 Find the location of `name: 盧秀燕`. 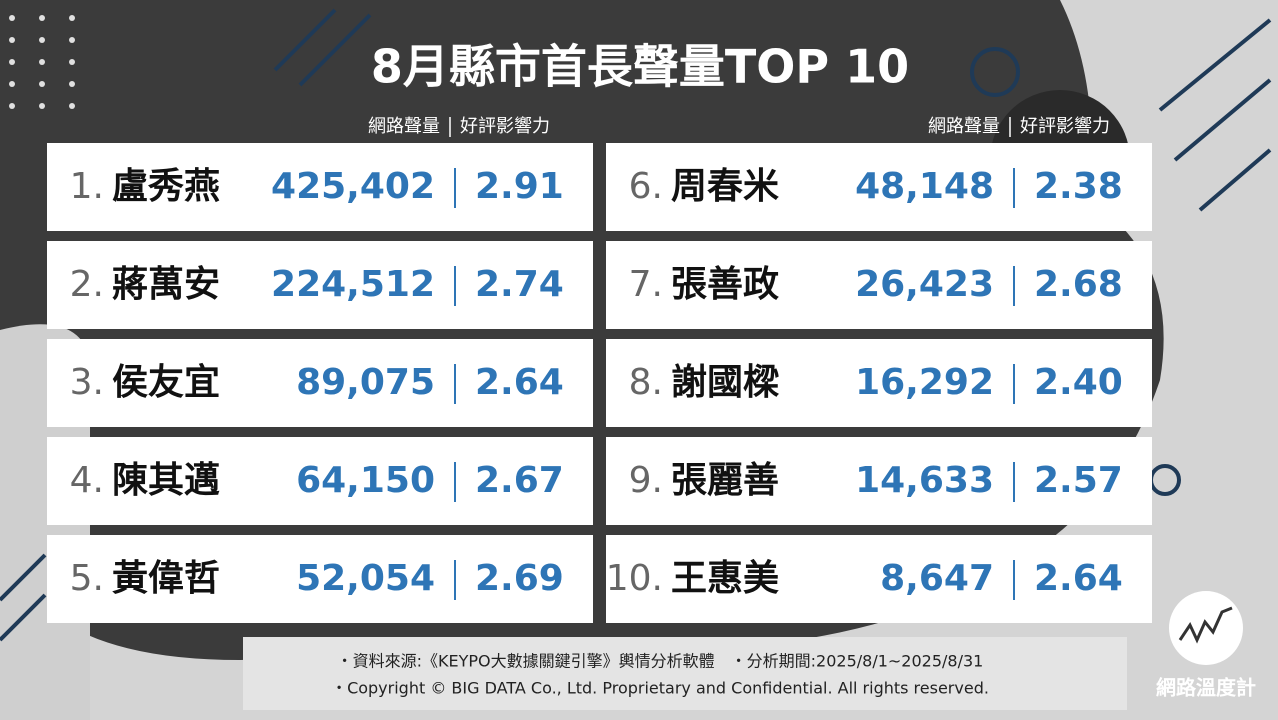

name: 盧秀燕 is located at coordinates (166, 186).